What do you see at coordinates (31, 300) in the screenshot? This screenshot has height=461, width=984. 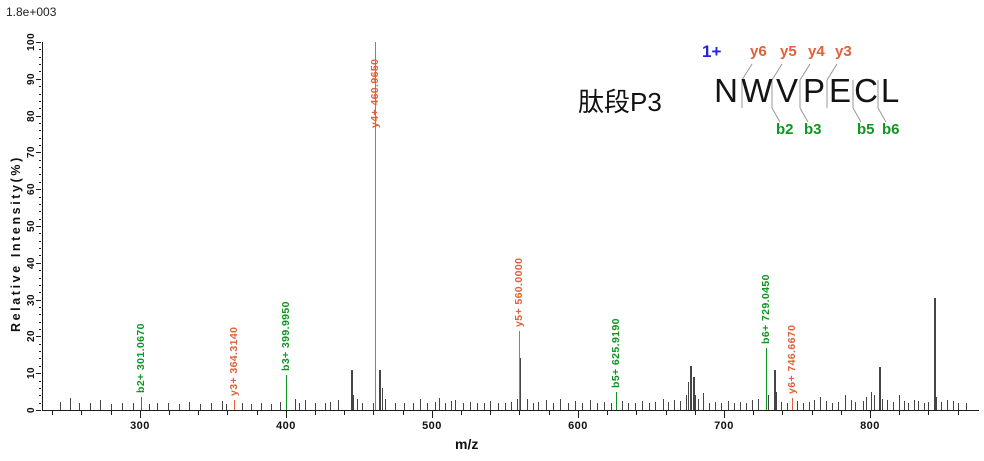 I see `y-tick-label: 30` at bounding box center [31, 300].